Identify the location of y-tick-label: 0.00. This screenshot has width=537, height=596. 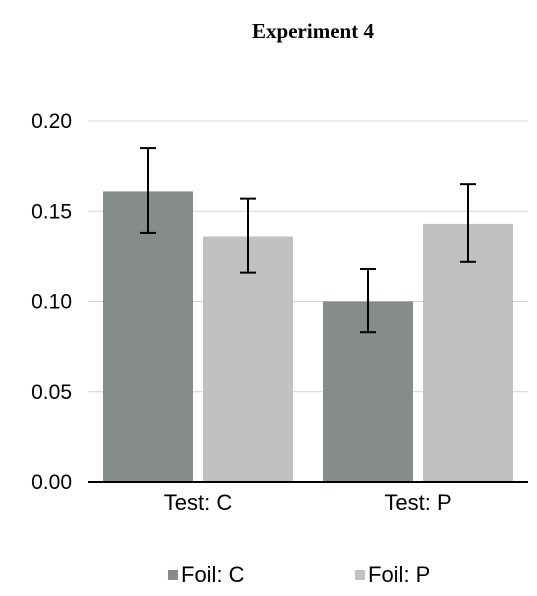
(51, 482).